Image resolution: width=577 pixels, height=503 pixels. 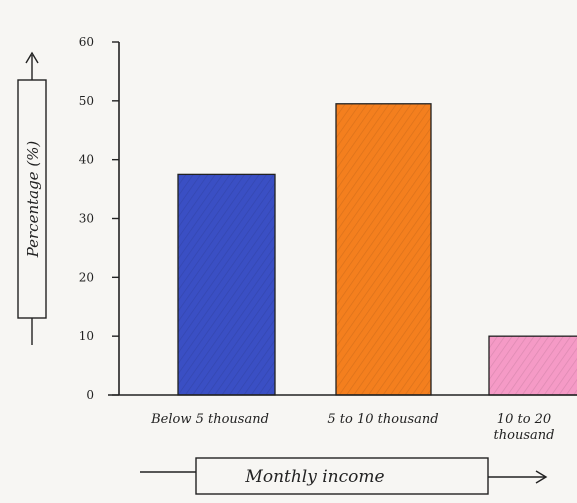 I want to click on x-axis-label: Monthly income, so click(x=314, y=477).